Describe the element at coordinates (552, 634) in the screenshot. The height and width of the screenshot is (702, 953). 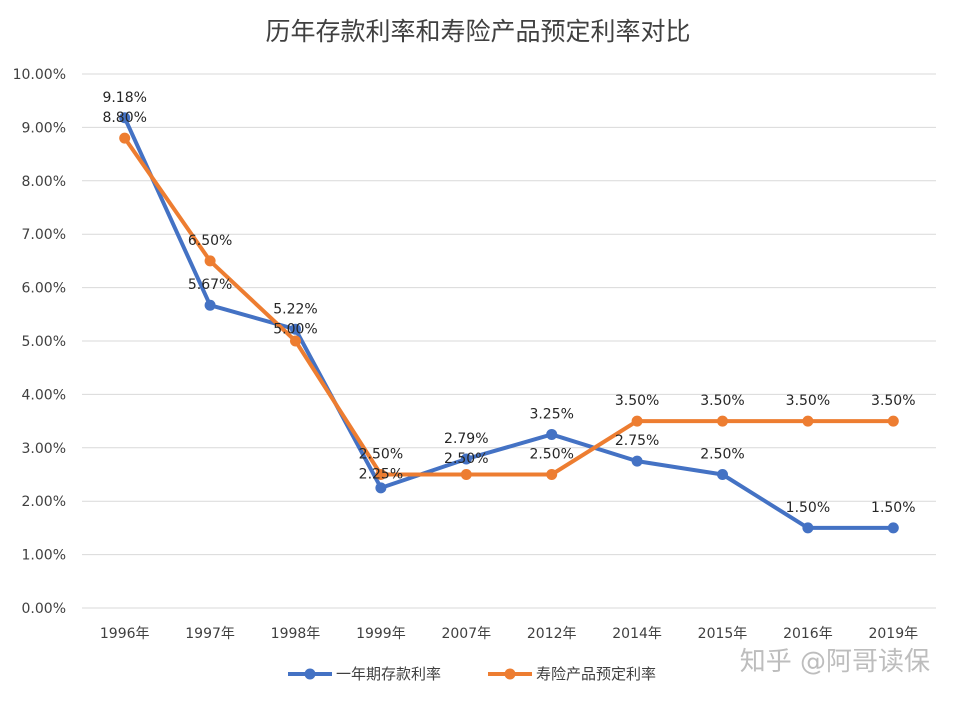
I see `x-tick-label: 2012年` at that location.